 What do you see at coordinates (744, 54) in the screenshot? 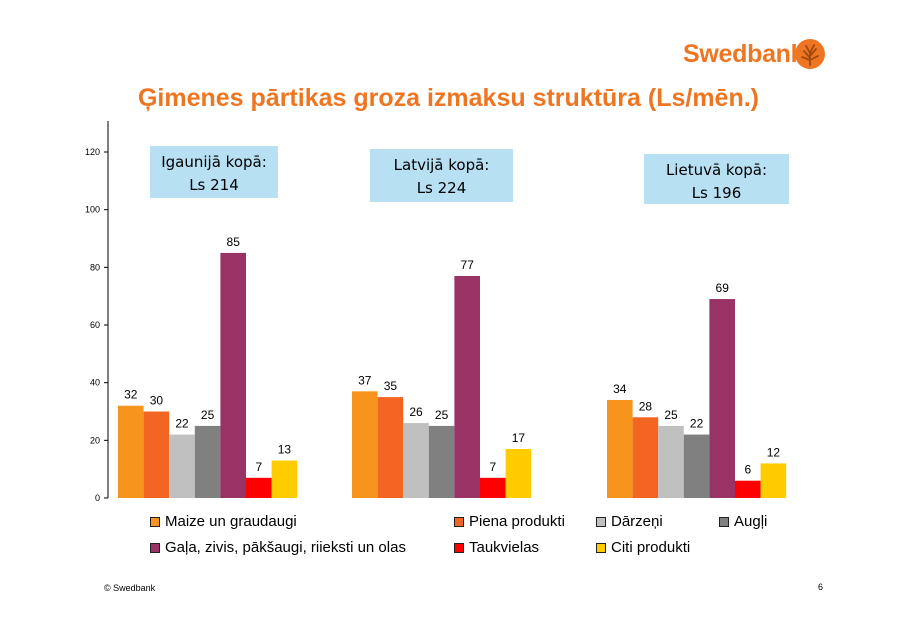
I see `brand-name: Swedbank` at bounding box center [744, 54].